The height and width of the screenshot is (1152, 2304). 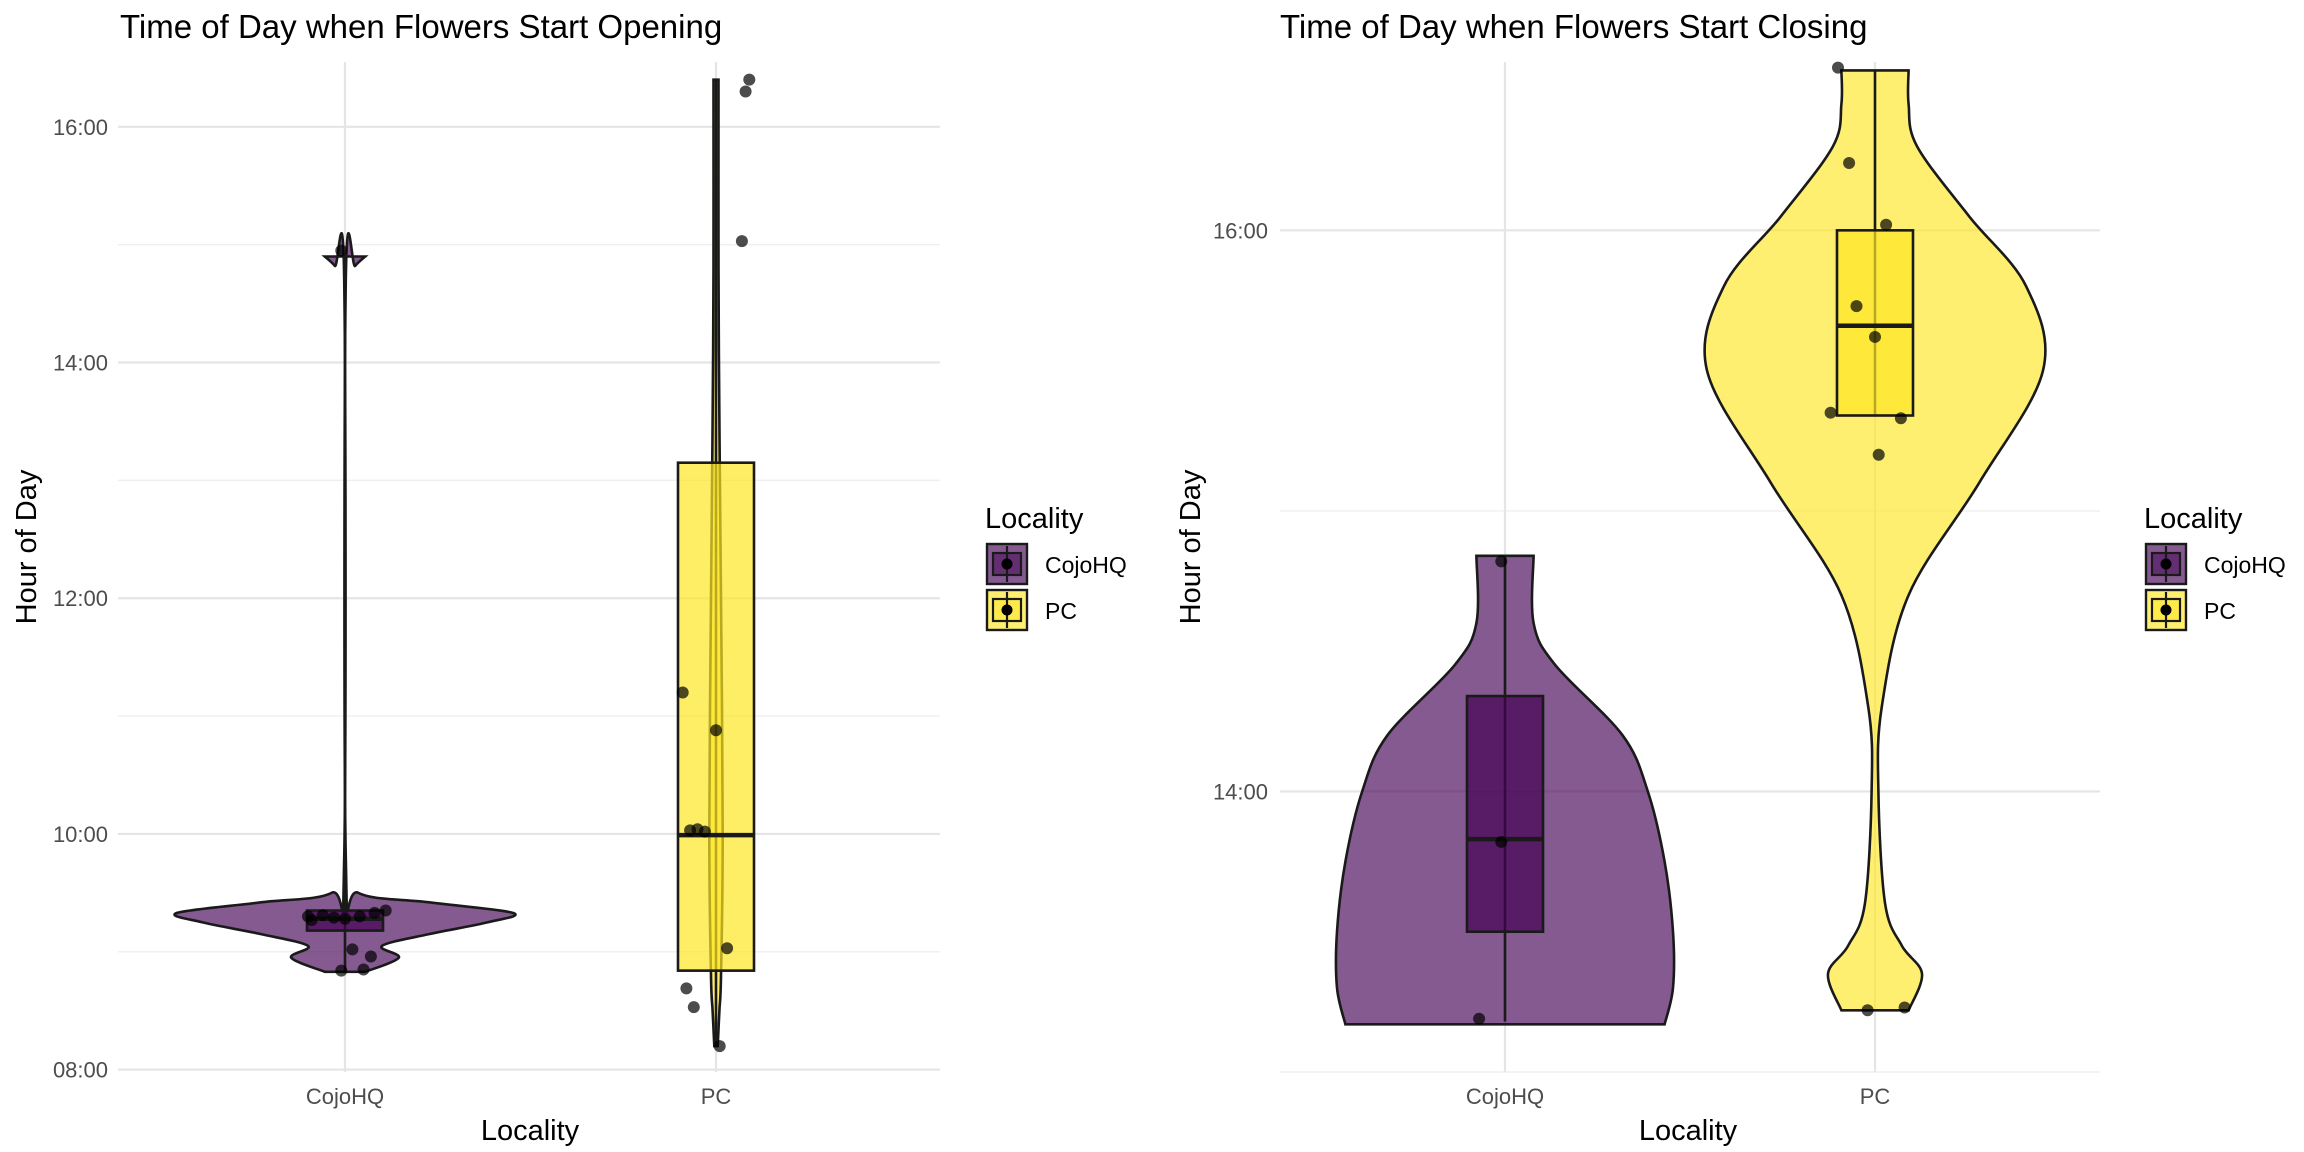 What do you see at coordinates (80, 1070) in the screenshot?
I see `y-tick-label: 08:00` at bounding box center [80, 1070].